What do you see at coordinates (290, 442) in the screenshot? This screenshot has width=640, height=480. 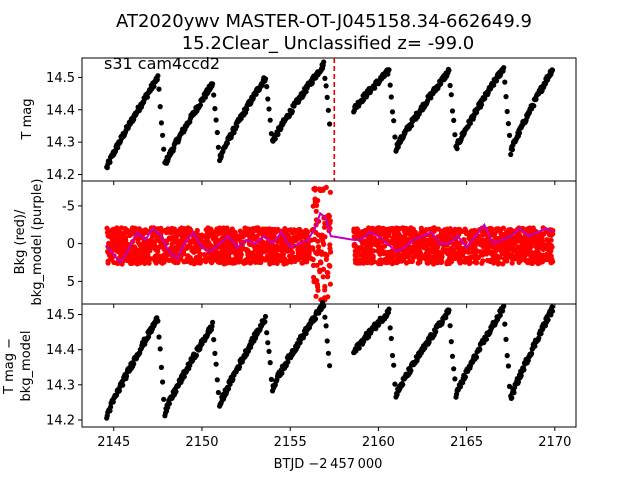 I see `x-tick-label: 2155` at bounding box center [290, 442].